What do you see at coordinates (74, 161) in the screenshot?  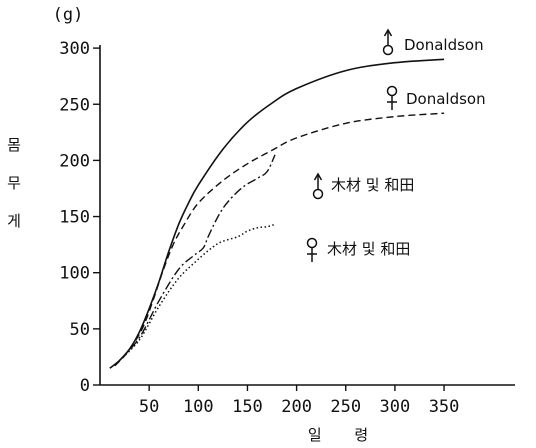 I see `y-tick-label: 200` at bounding box center [74, 161].